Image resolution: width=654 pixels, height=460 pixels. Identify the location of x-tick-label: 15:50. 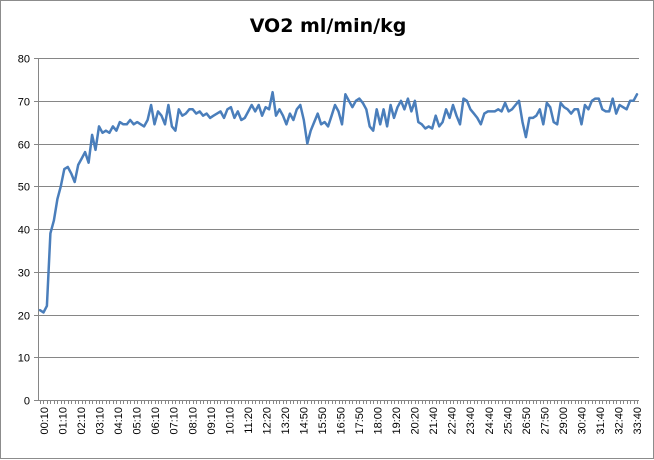
(323, 421).